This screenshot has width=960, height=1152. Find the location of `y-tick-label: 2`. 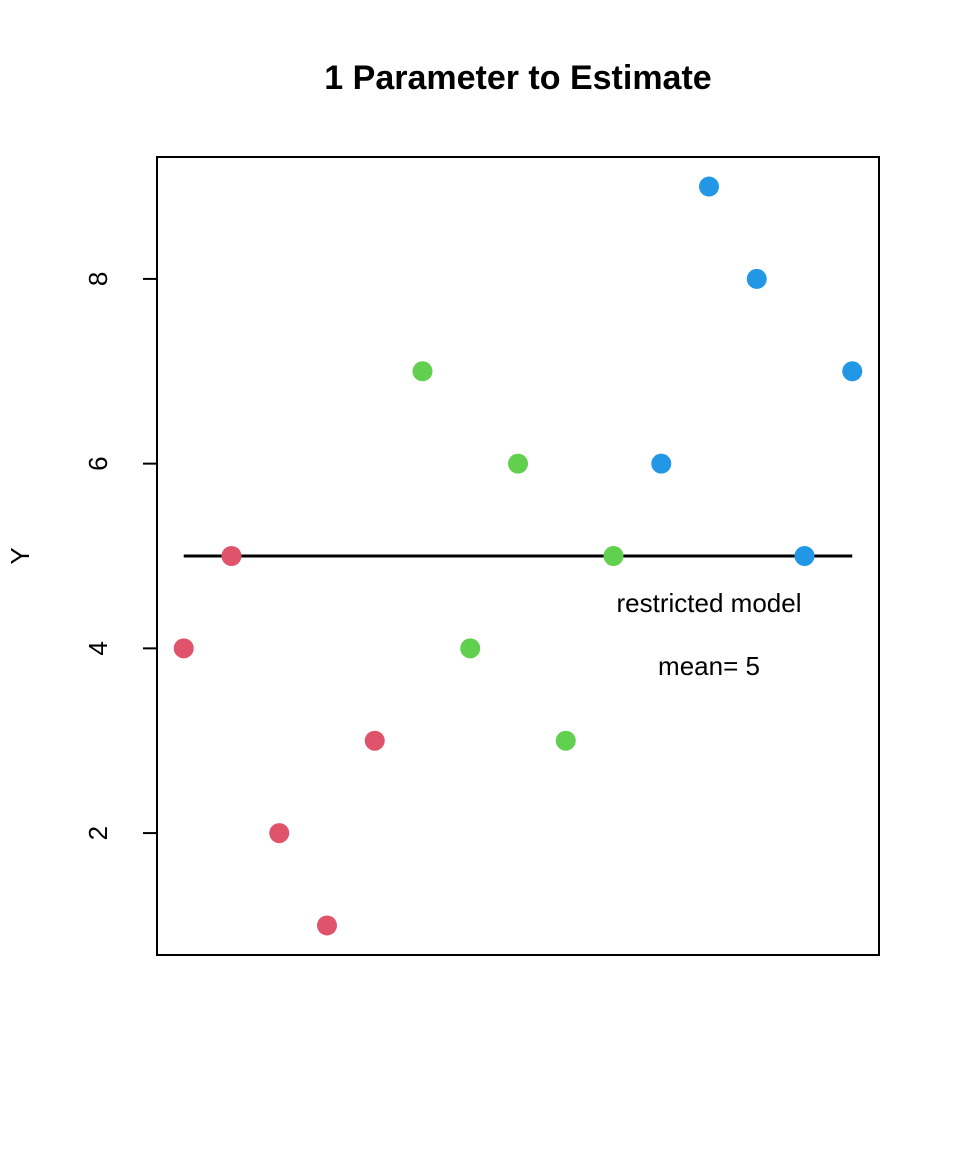

y-tick-label: 2 is located at coordinates (98, 833).